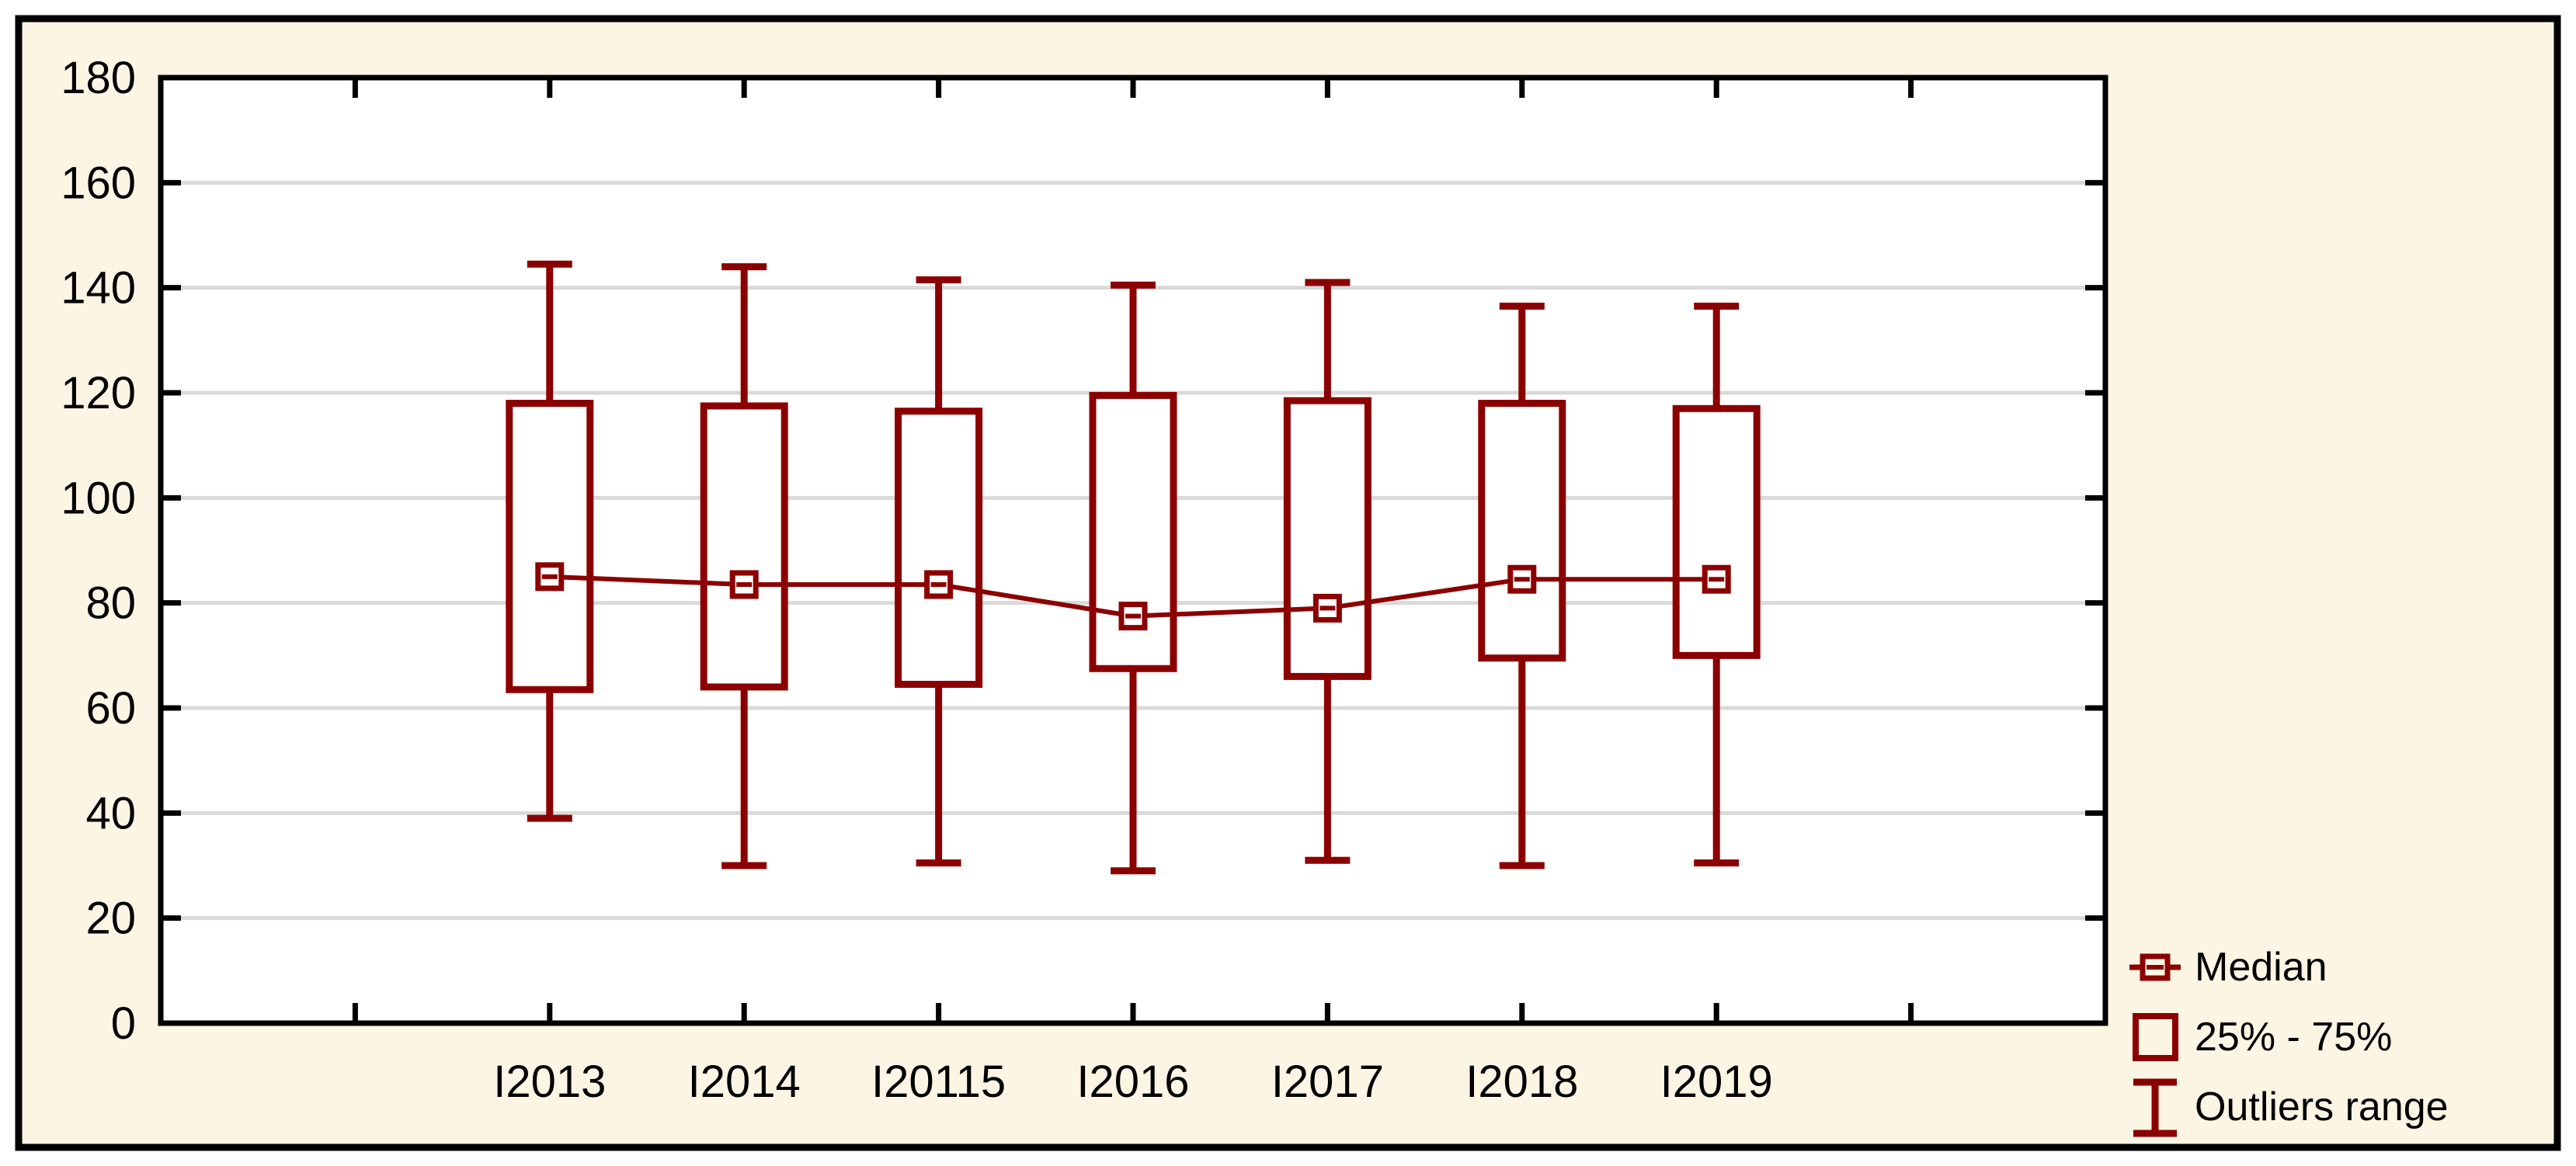 Image resolution: width=2576 pixels, height=1166 pixels. I want to click on y-tick-label: 40, so click(110, 813).